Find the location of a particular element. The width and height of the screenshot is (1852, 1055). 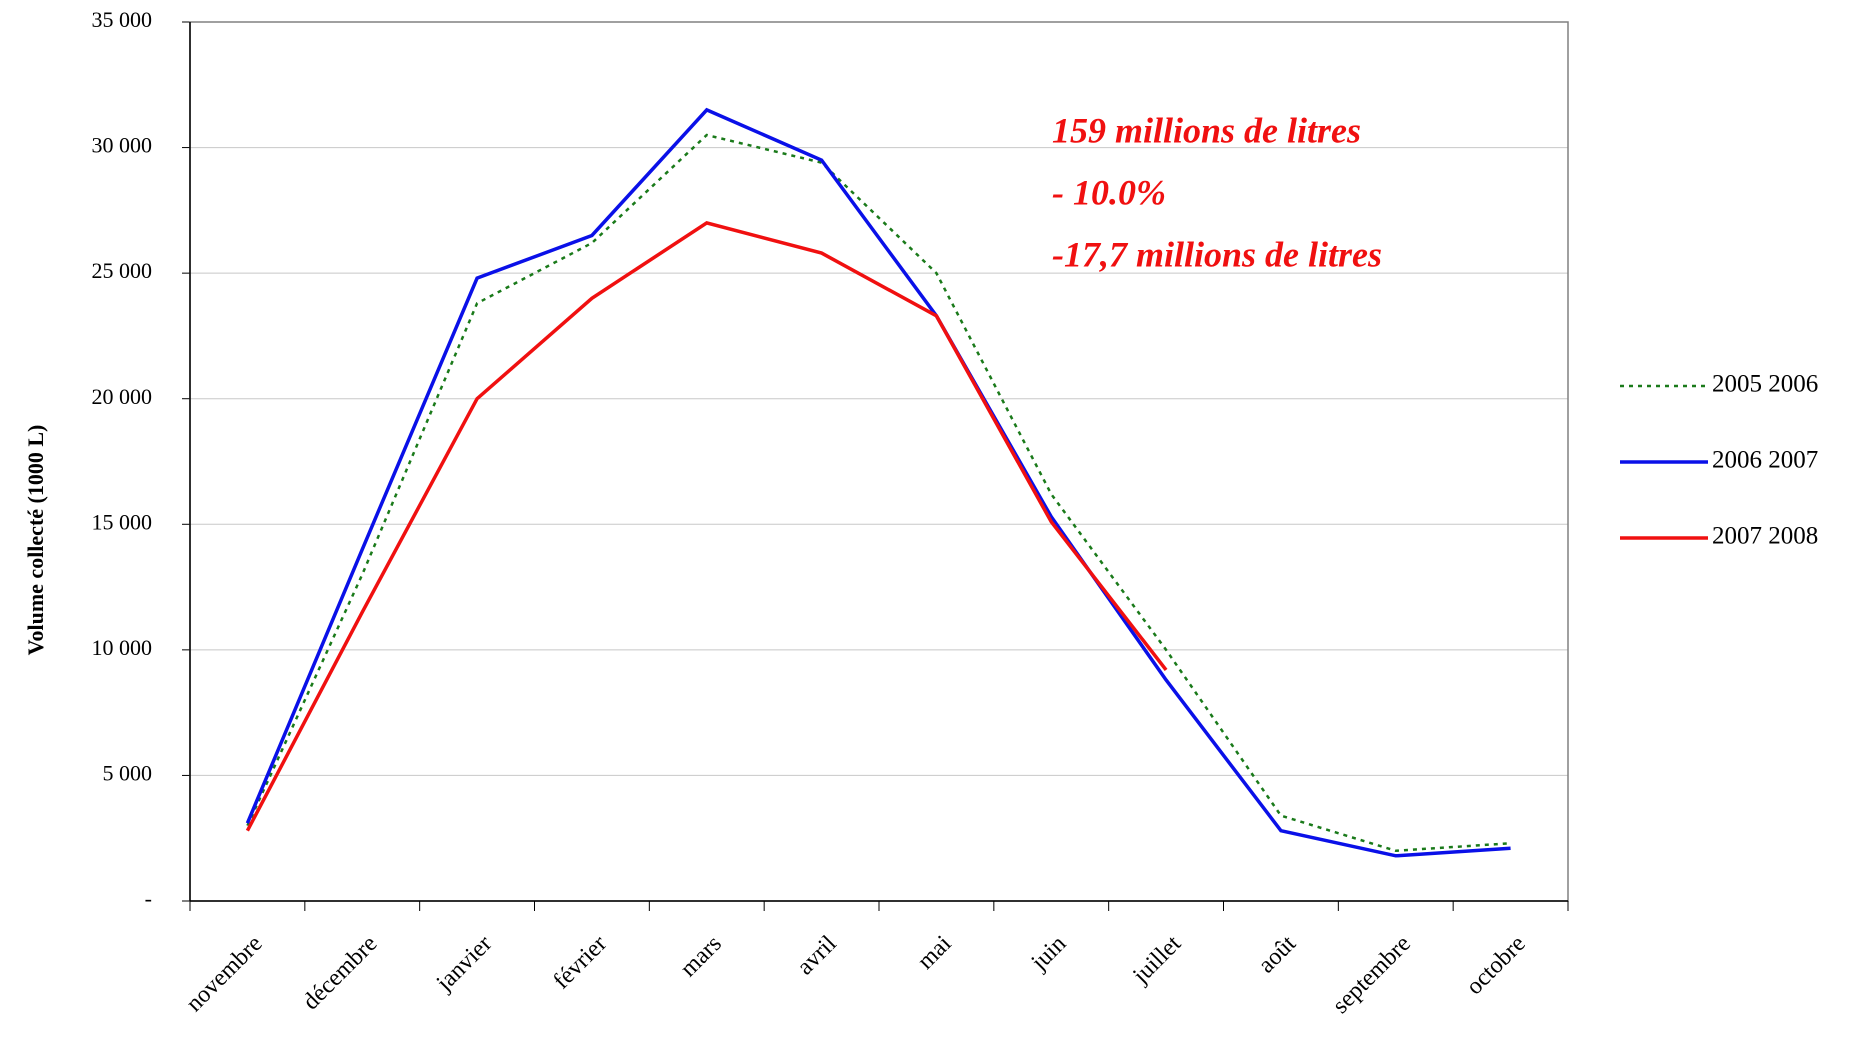

x-tick-label: septembre is located at coordinates (1372, 975).